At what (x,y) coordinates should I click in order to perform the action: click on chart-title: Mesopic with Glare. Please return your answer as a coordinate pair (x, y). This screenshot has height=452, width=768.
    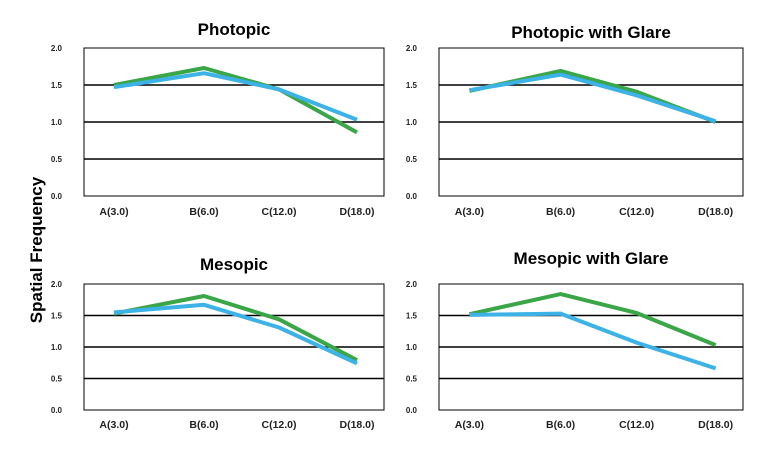
    Looking at the image, I should click on (591, 258).